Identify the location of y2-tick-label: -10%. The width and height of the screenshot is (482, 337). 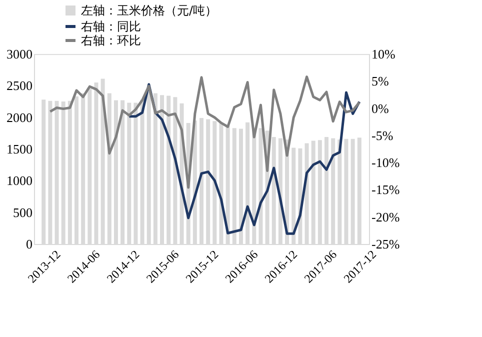
(386, 162).